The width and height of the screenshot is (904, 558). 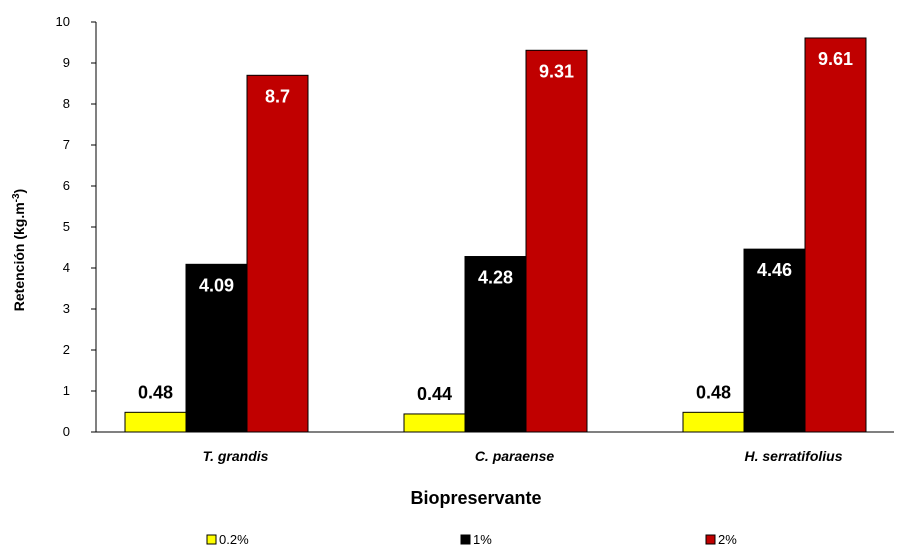 I want to click on data-label: 4.09, so click(x=216, y=285).